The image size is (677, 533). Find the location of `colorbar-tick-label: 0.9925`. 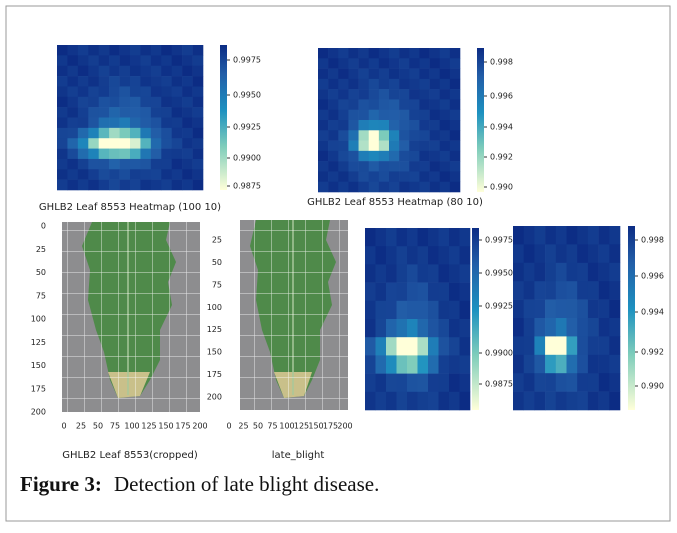

colorbar-tick-label: 0.9925 is located at coordinates (499, 306).